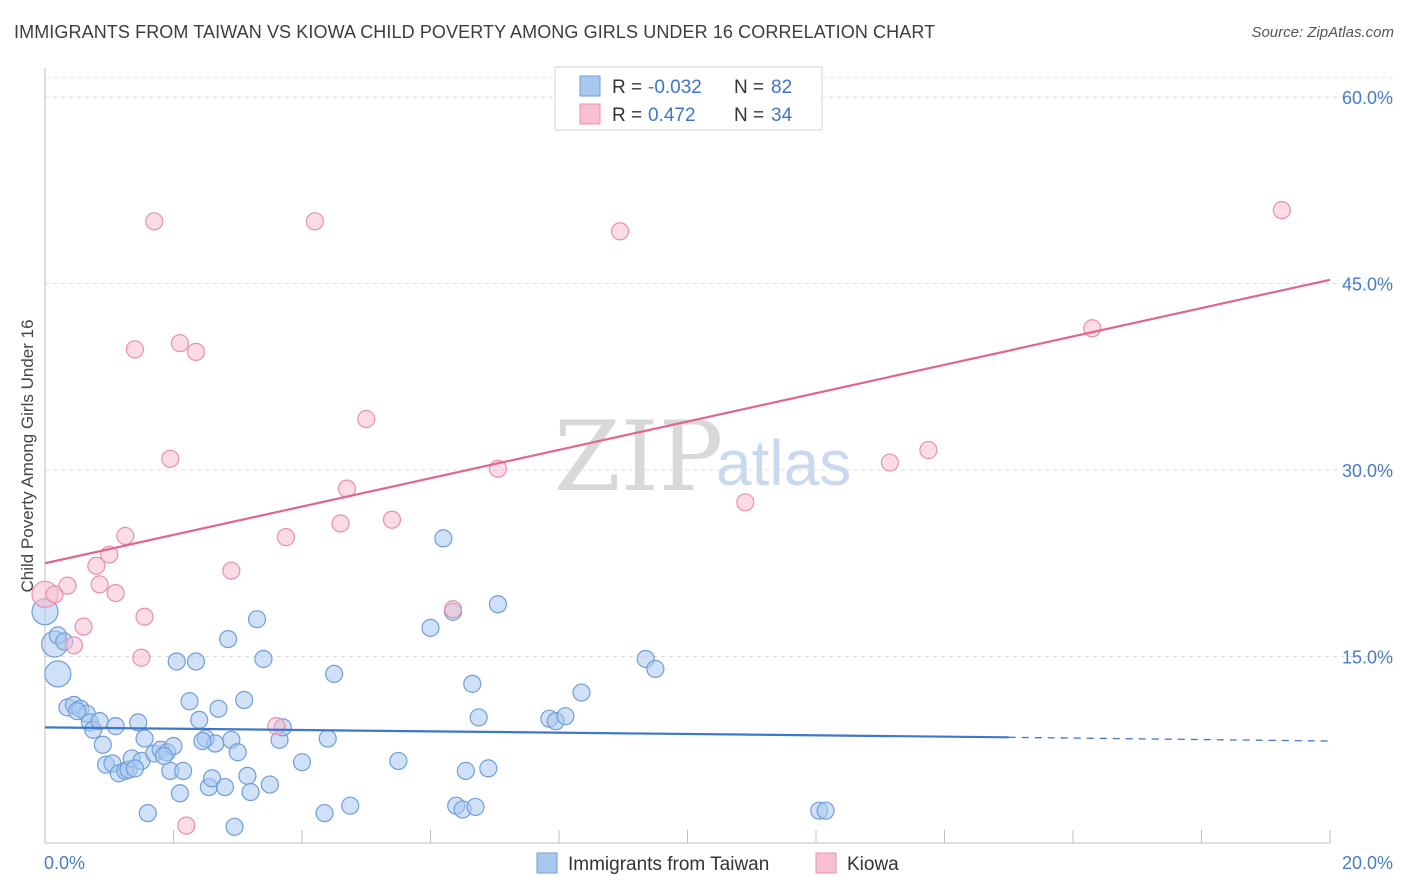 The image size is (1406, 892). What do you see at coordinates (27, 455) in the screenshot?
I see `y-axis-label: Child Poverty Among Girls Under 16` at bounding box center [27, 455].